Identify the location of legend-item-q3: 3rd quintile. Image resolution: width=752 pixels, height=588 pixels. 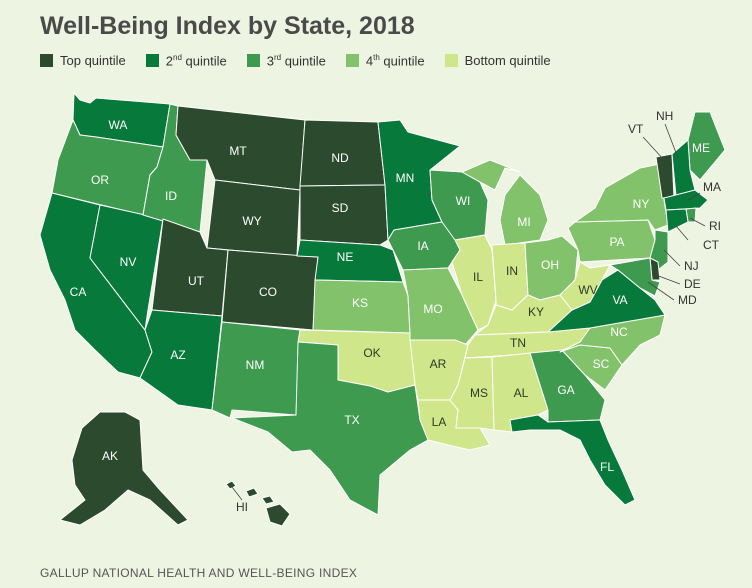
(286, 61).